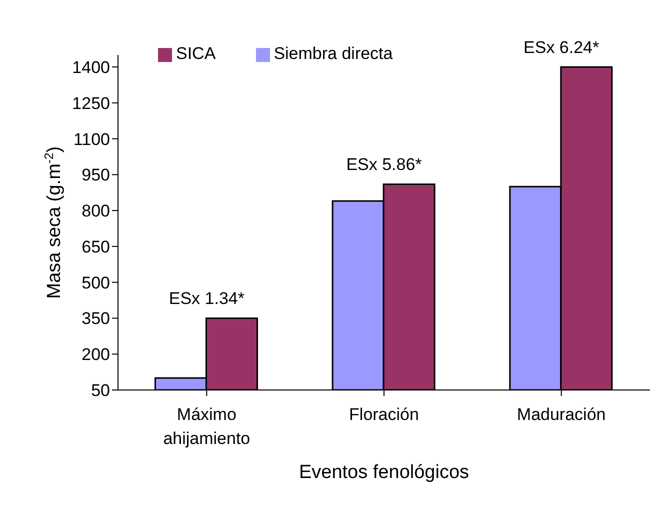  I want to click on annotation: ESx 5.86*, so click(384, 164).